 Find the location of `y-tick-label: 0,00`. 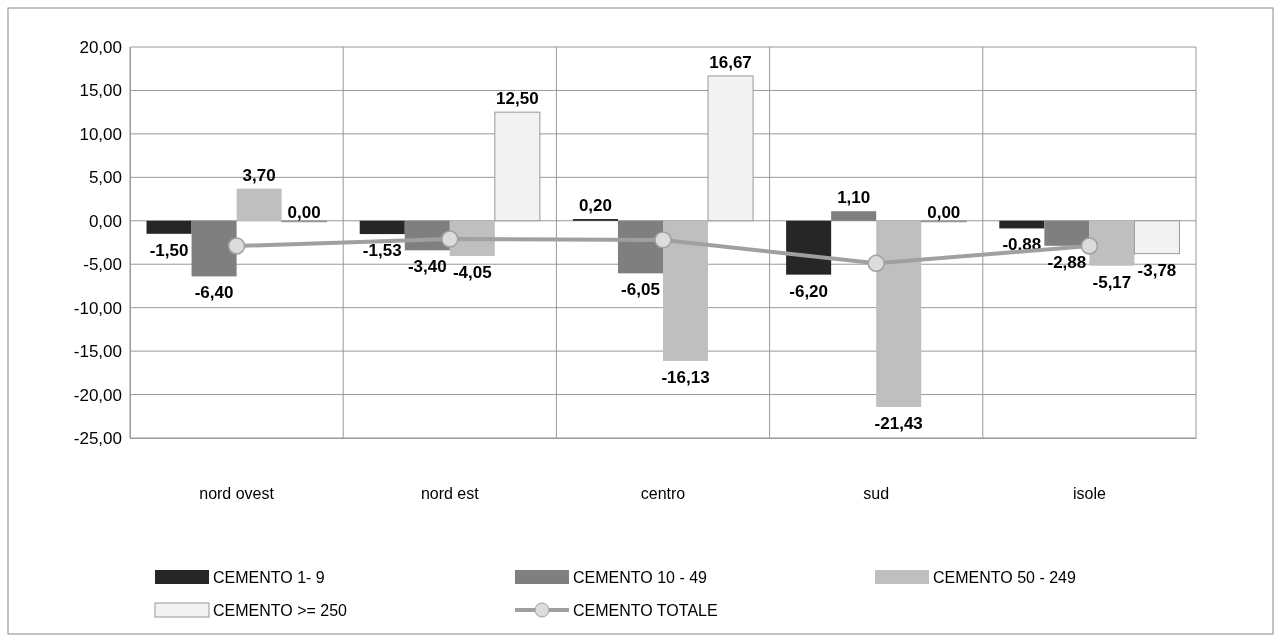

y-tick-label: 0,00 is located at coordinates (105, 221).